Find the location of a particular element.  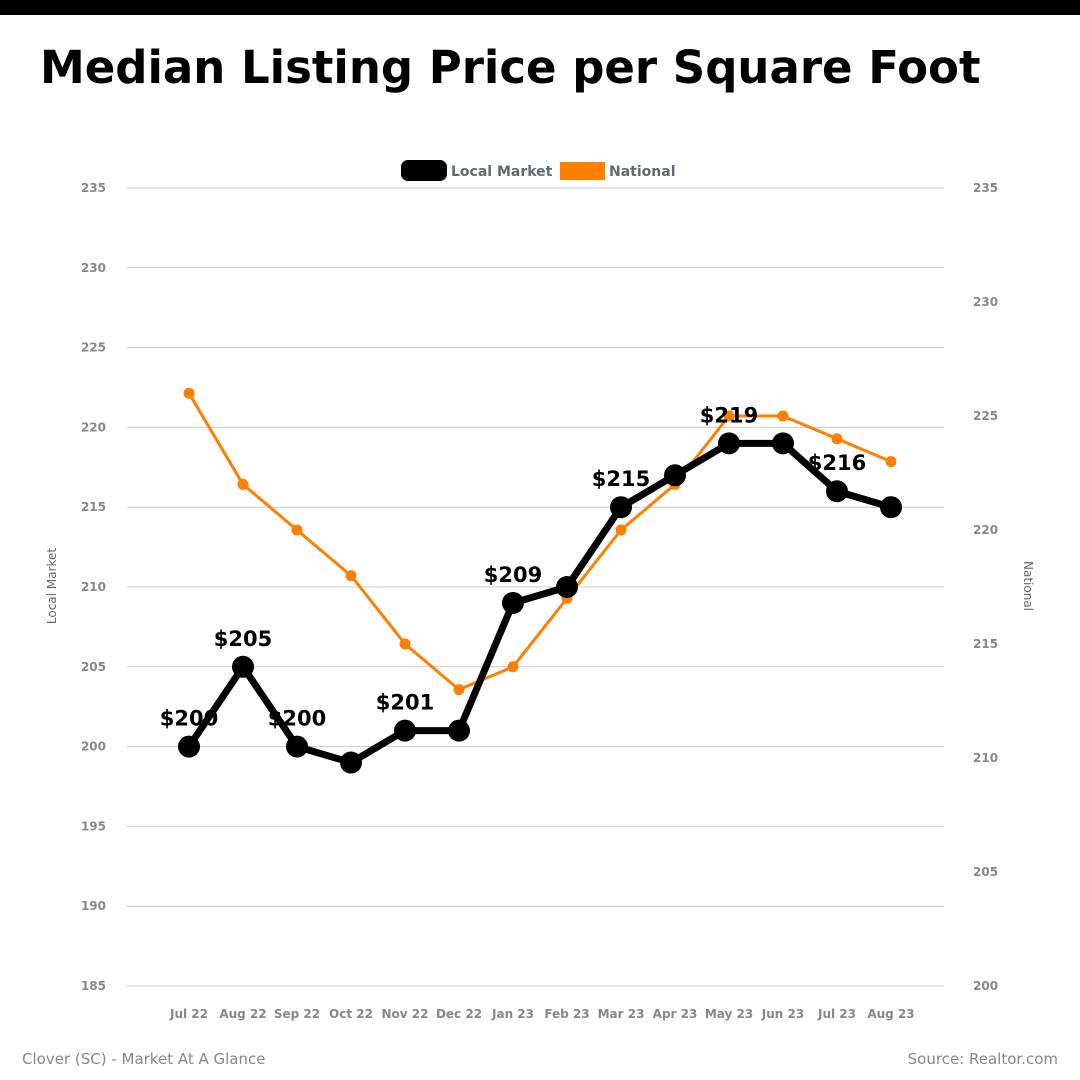

legend-swatch-national is located at coordinates (582, 171).